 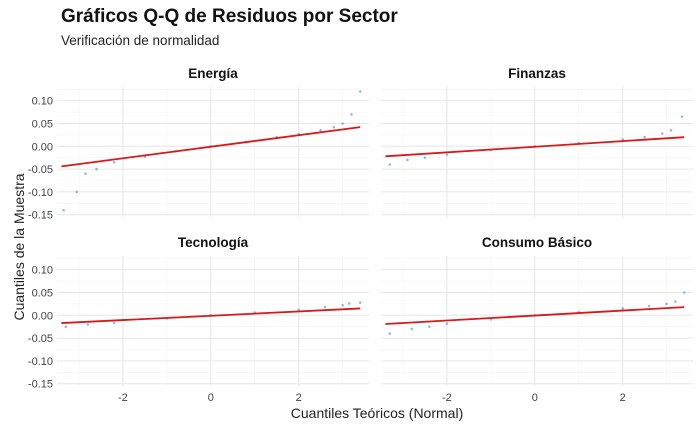 I want to click on y-axis-label: Cuantiles de la Muestra, so click(x=19, y=247).